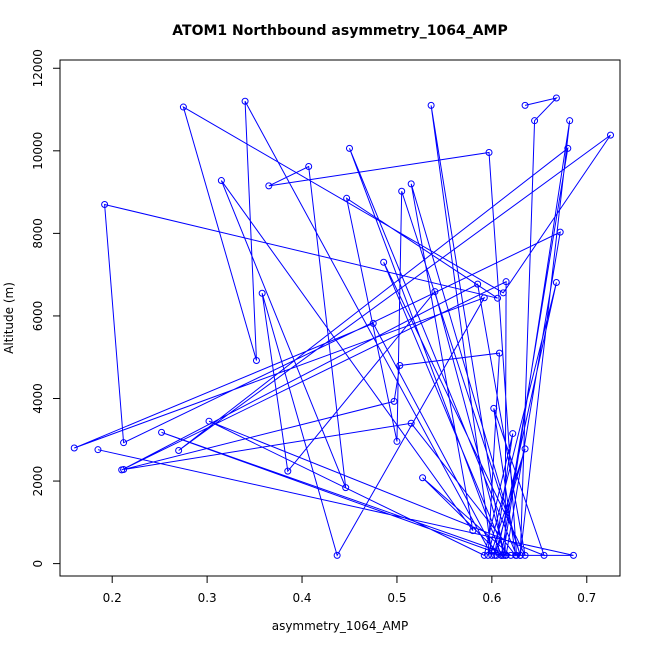  I want to click on y-tick-label: 10000, so click(38, 151).